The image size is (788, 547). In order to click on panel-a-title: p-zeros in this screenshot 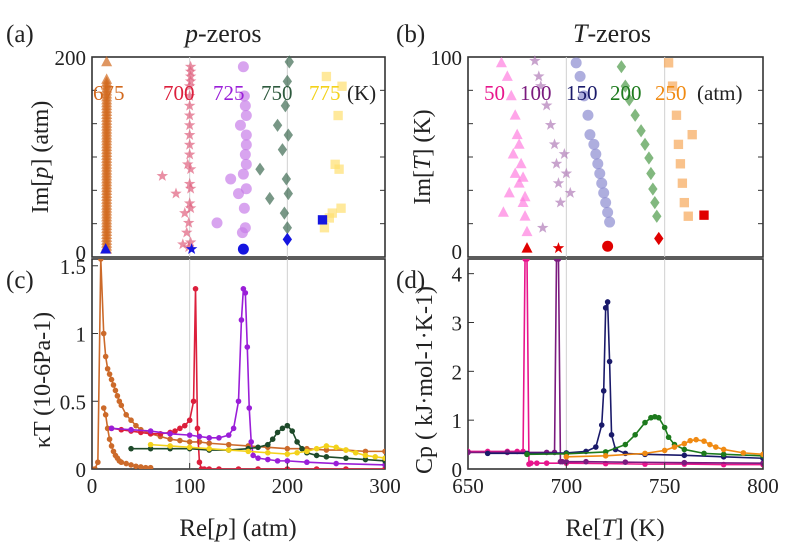, I will do `click(222, 33)`.